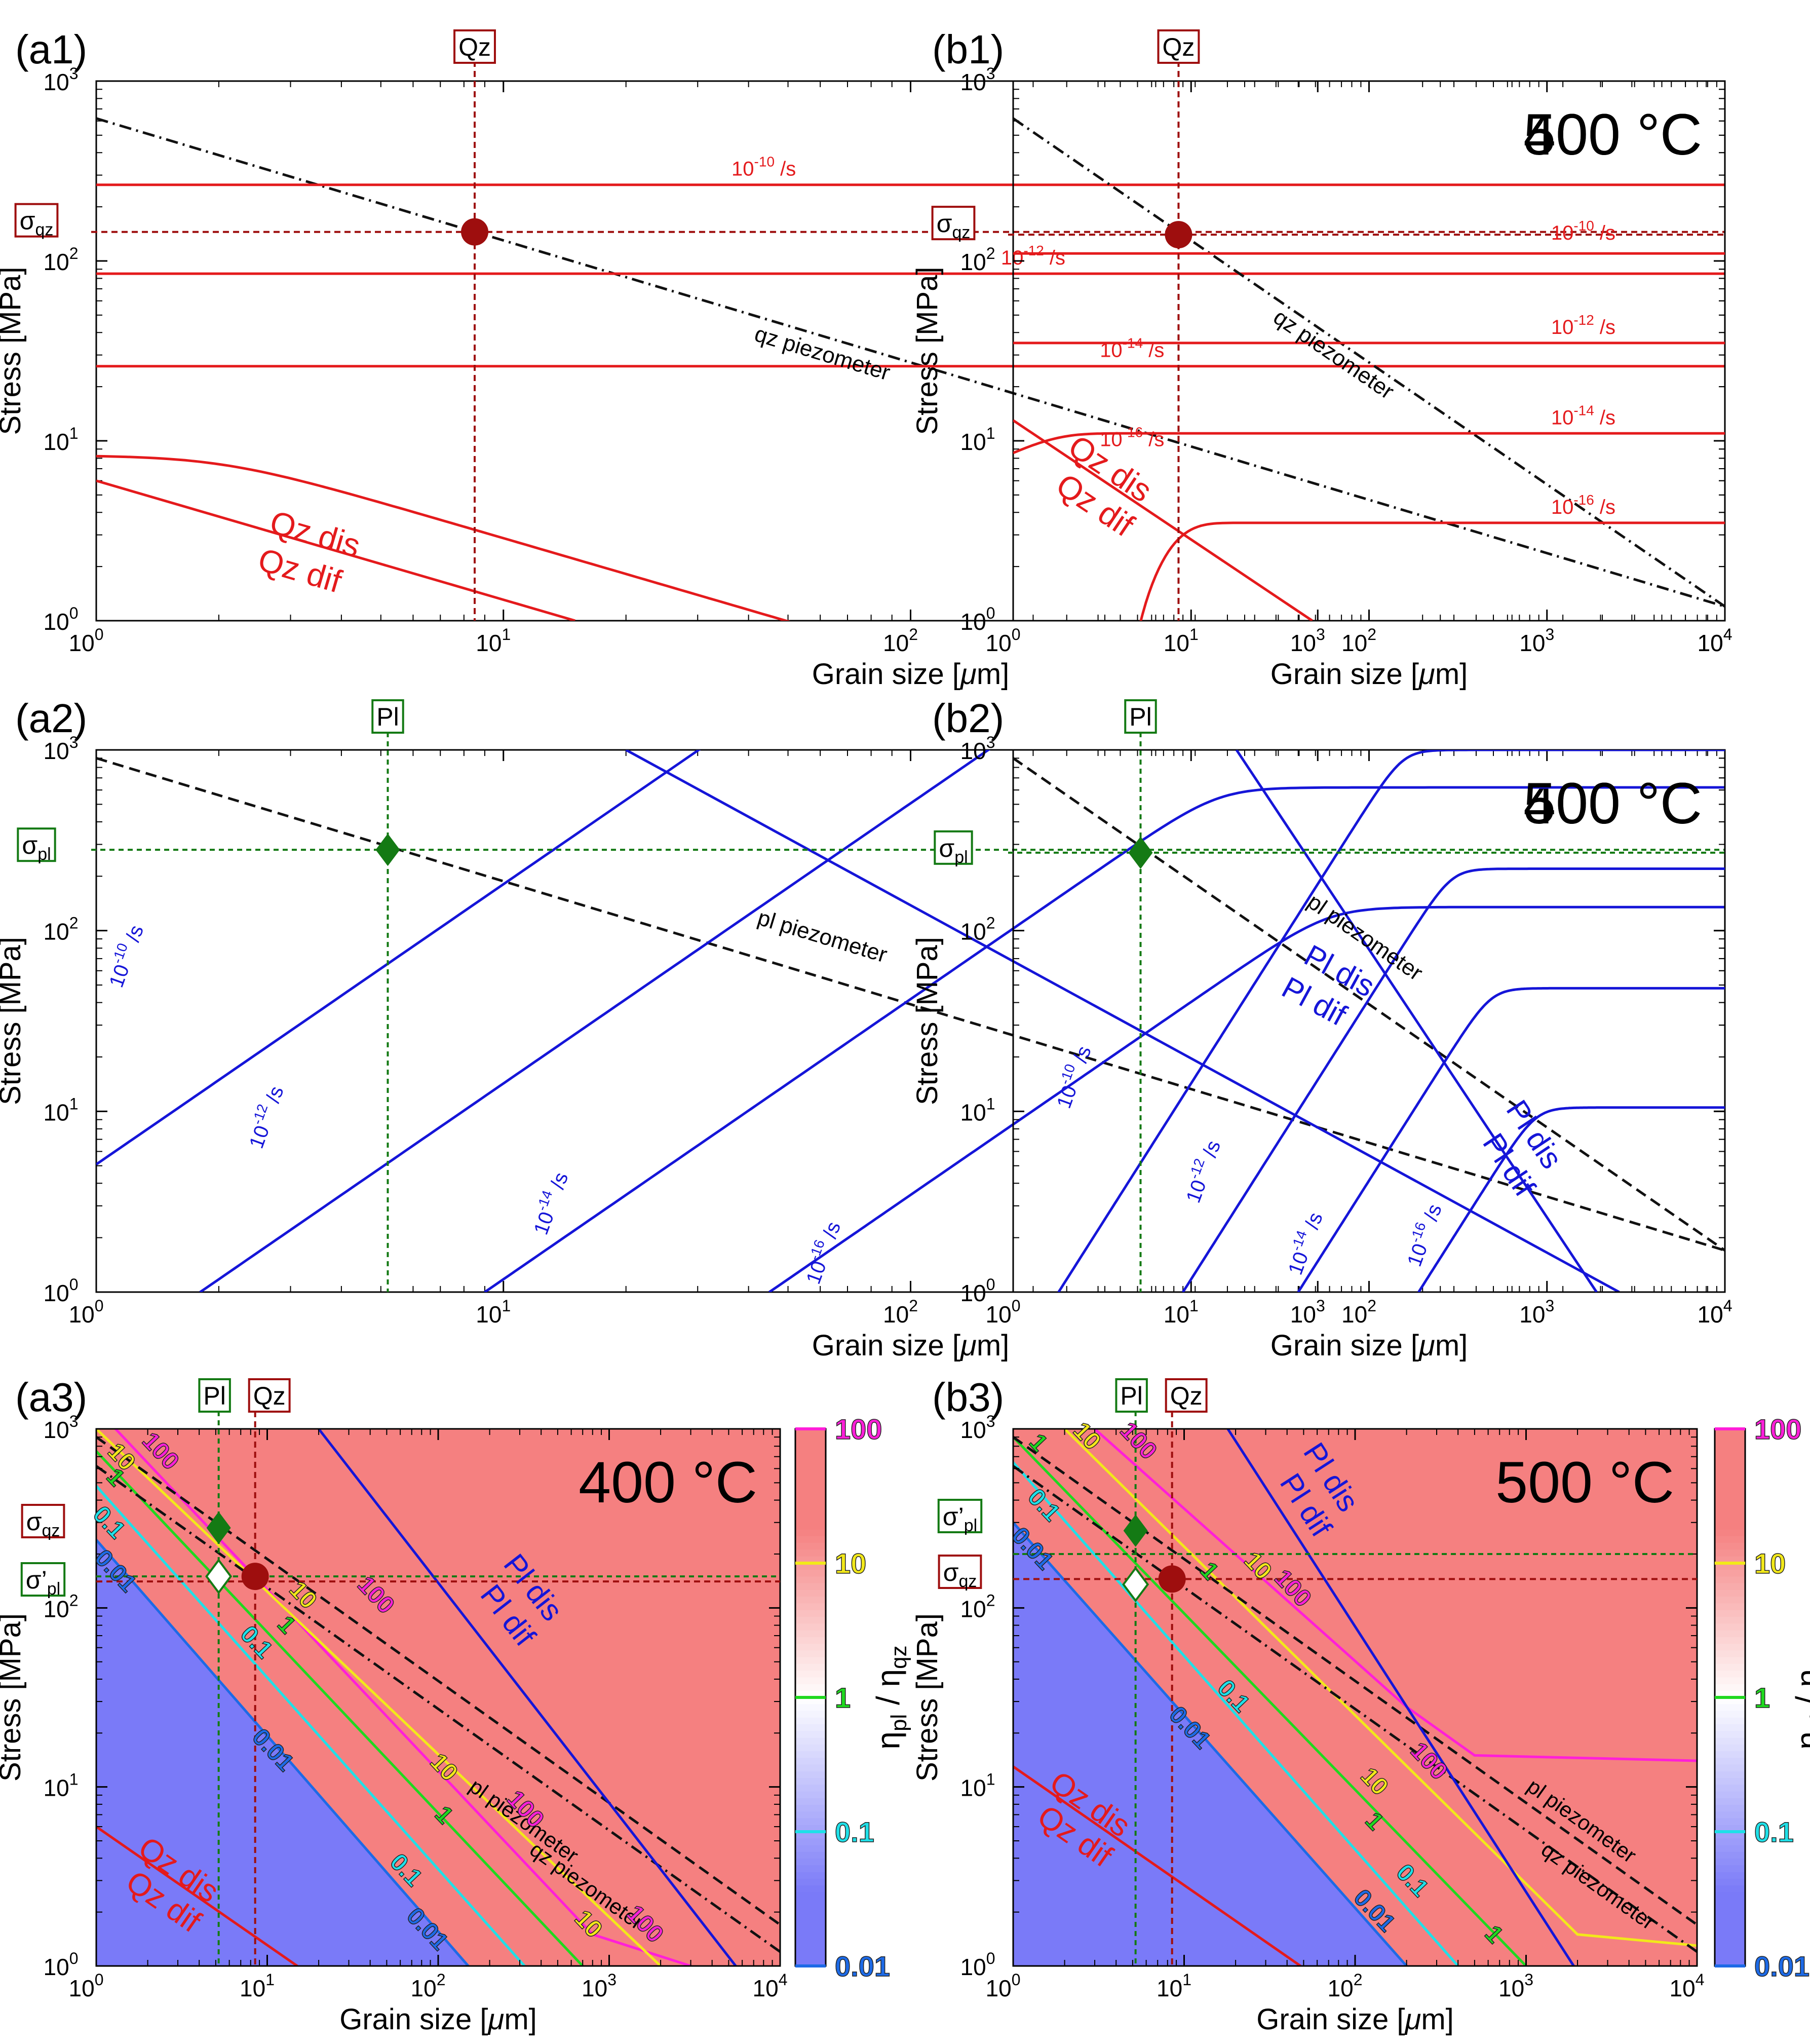 This screenshot has height=2044, width=1810. Describe the element at coordinates (1715, 1313) in the screenshot. I see `x-tick-label: 10⁴` at that location.